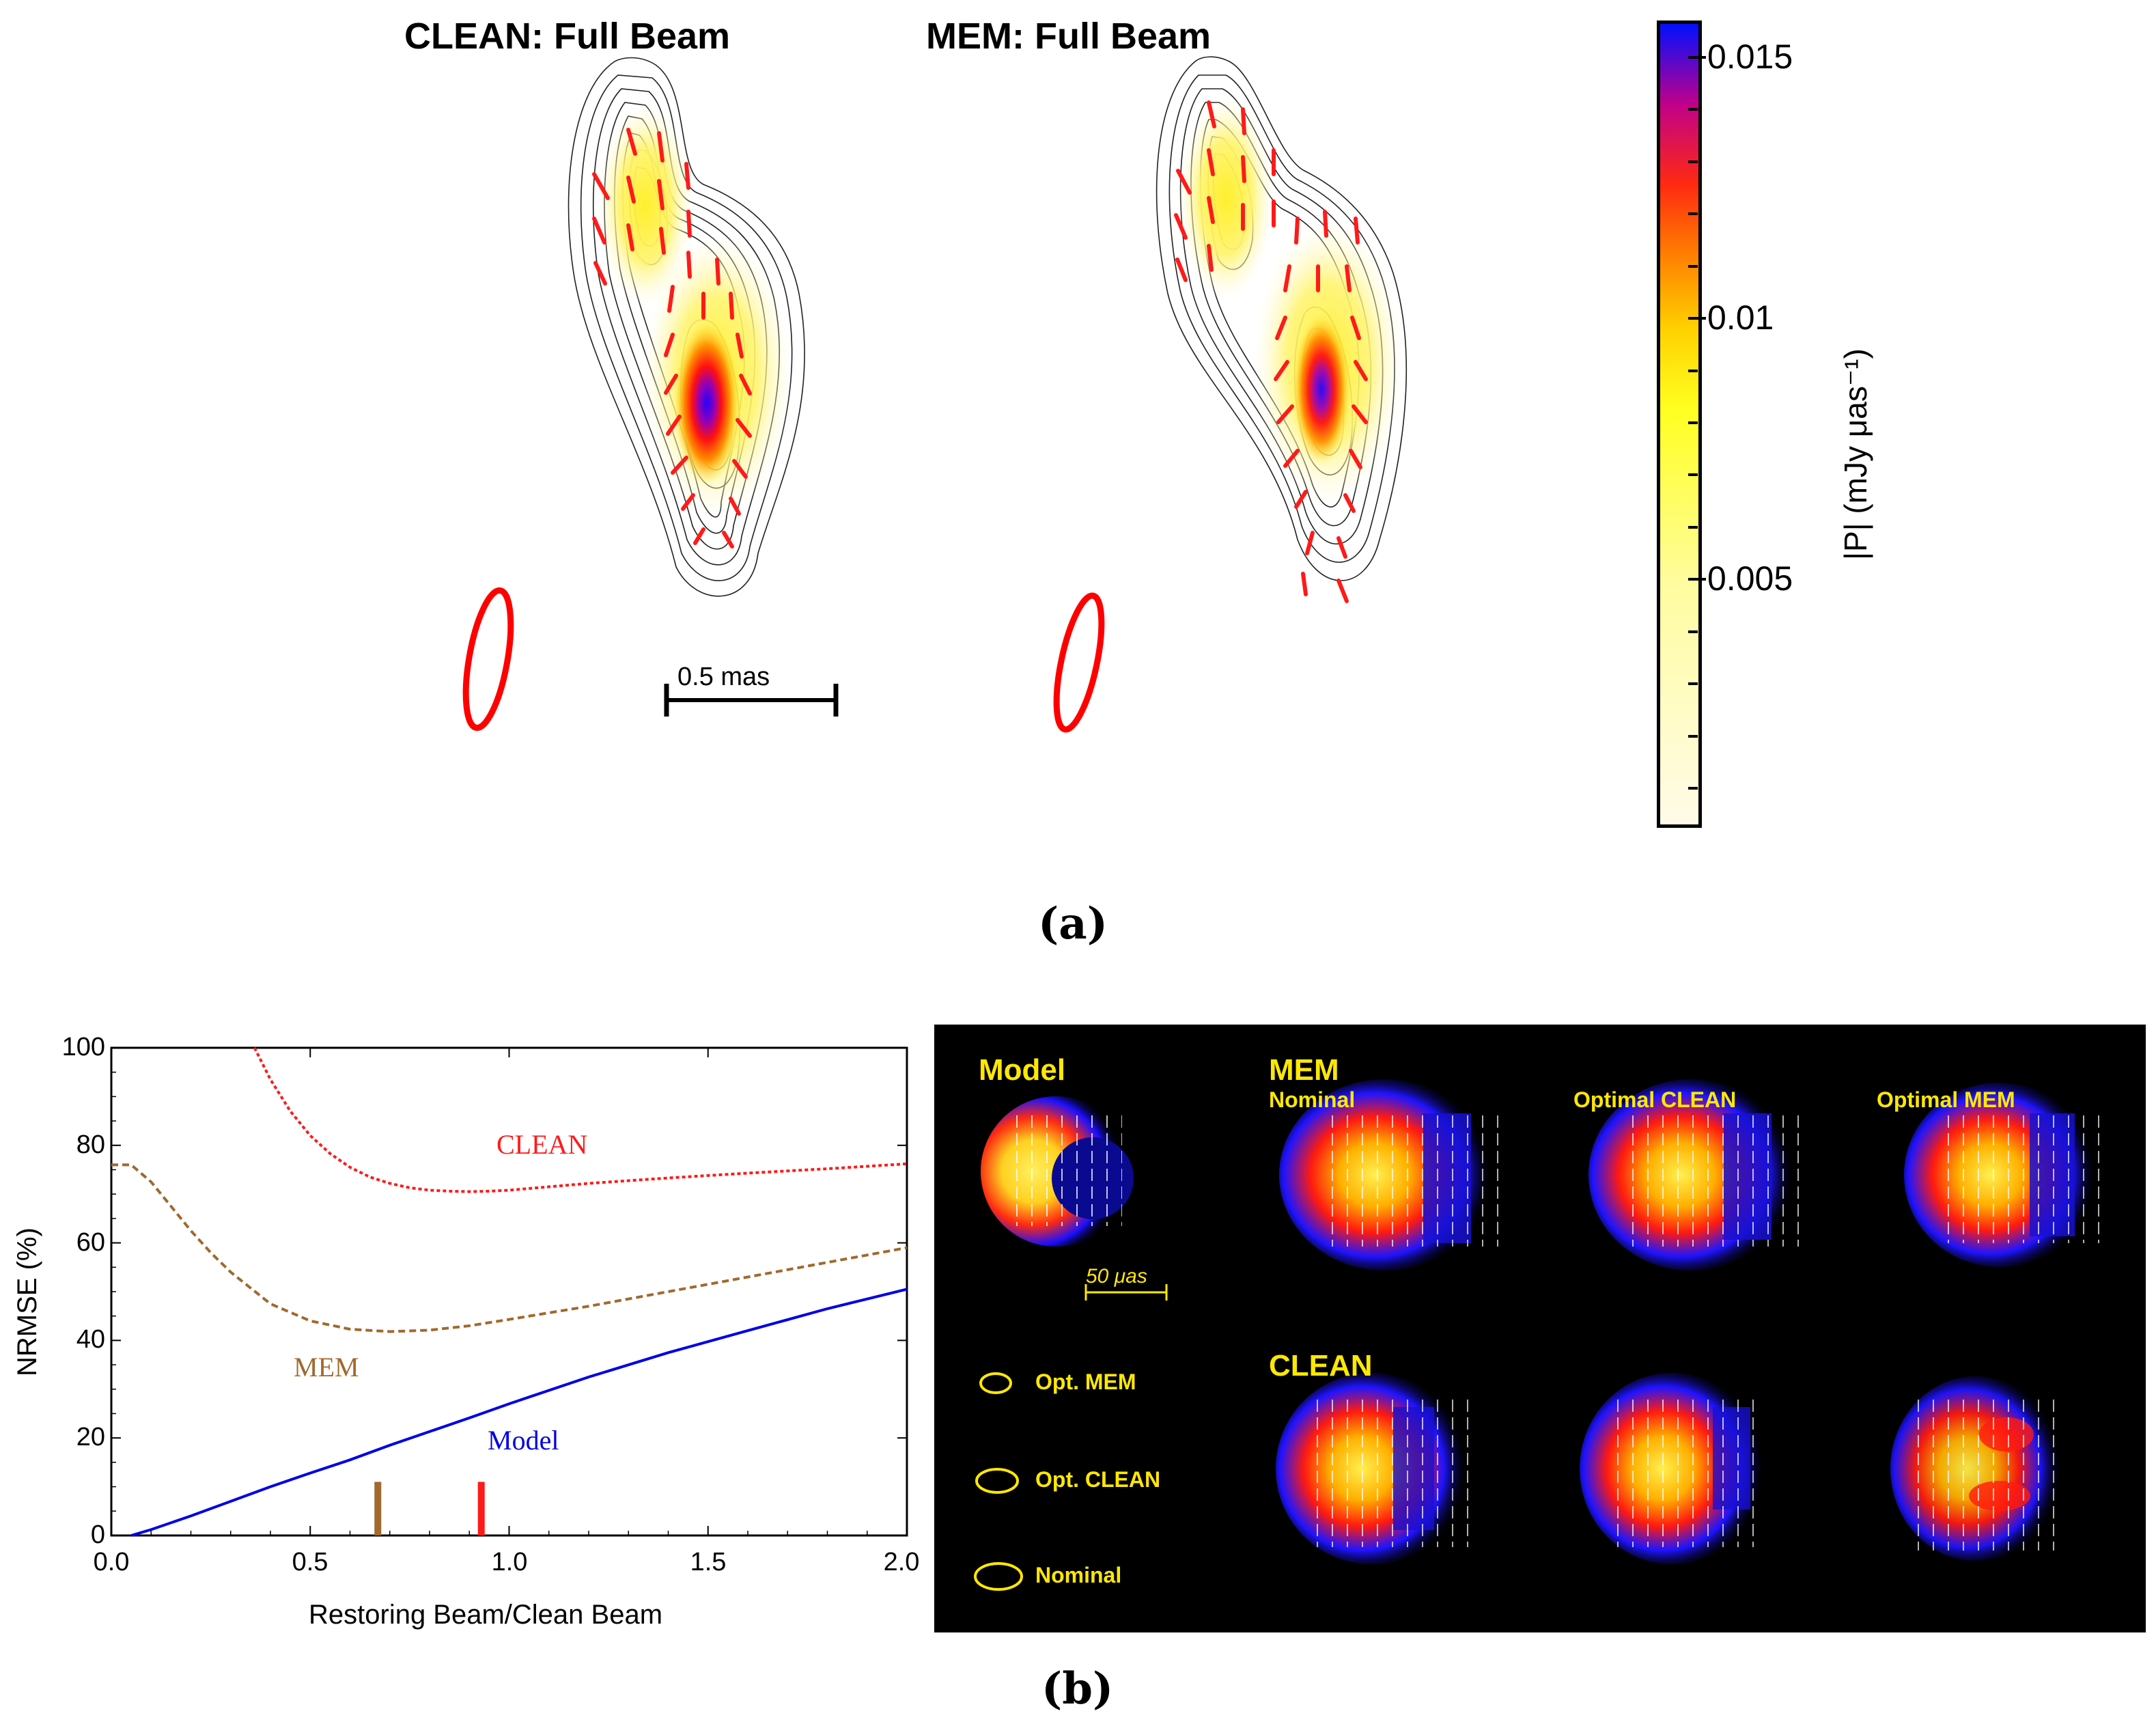 The height and width of the screenshot is (1724, 2156). I want to click on x-tick-0: 0.0, so click(111, 1562).